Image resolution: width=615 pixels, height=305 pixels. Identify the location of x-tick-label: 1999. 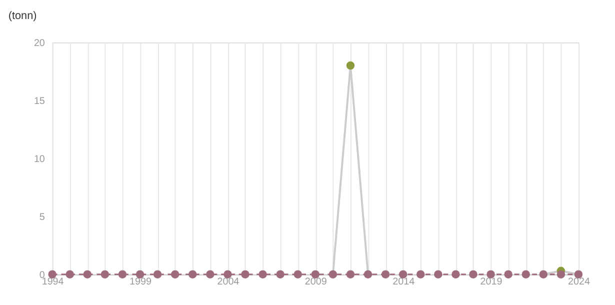
(141, 282).